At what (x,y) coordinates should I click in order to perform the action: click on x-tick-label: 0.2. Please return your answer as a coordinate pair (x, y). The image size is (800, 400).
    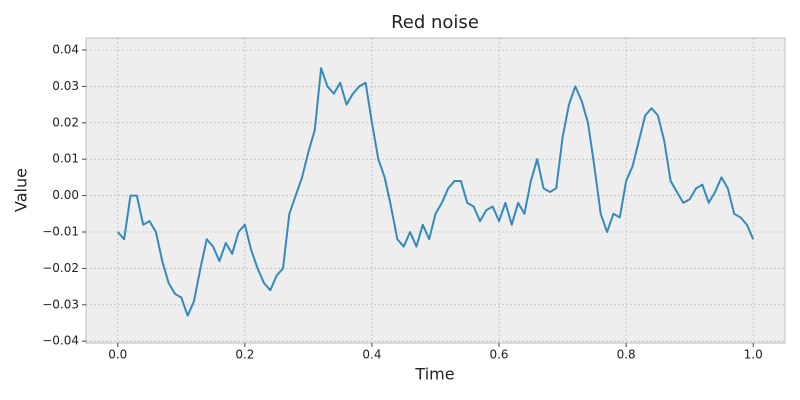
    Looking at the image, I should click on (244, 355).